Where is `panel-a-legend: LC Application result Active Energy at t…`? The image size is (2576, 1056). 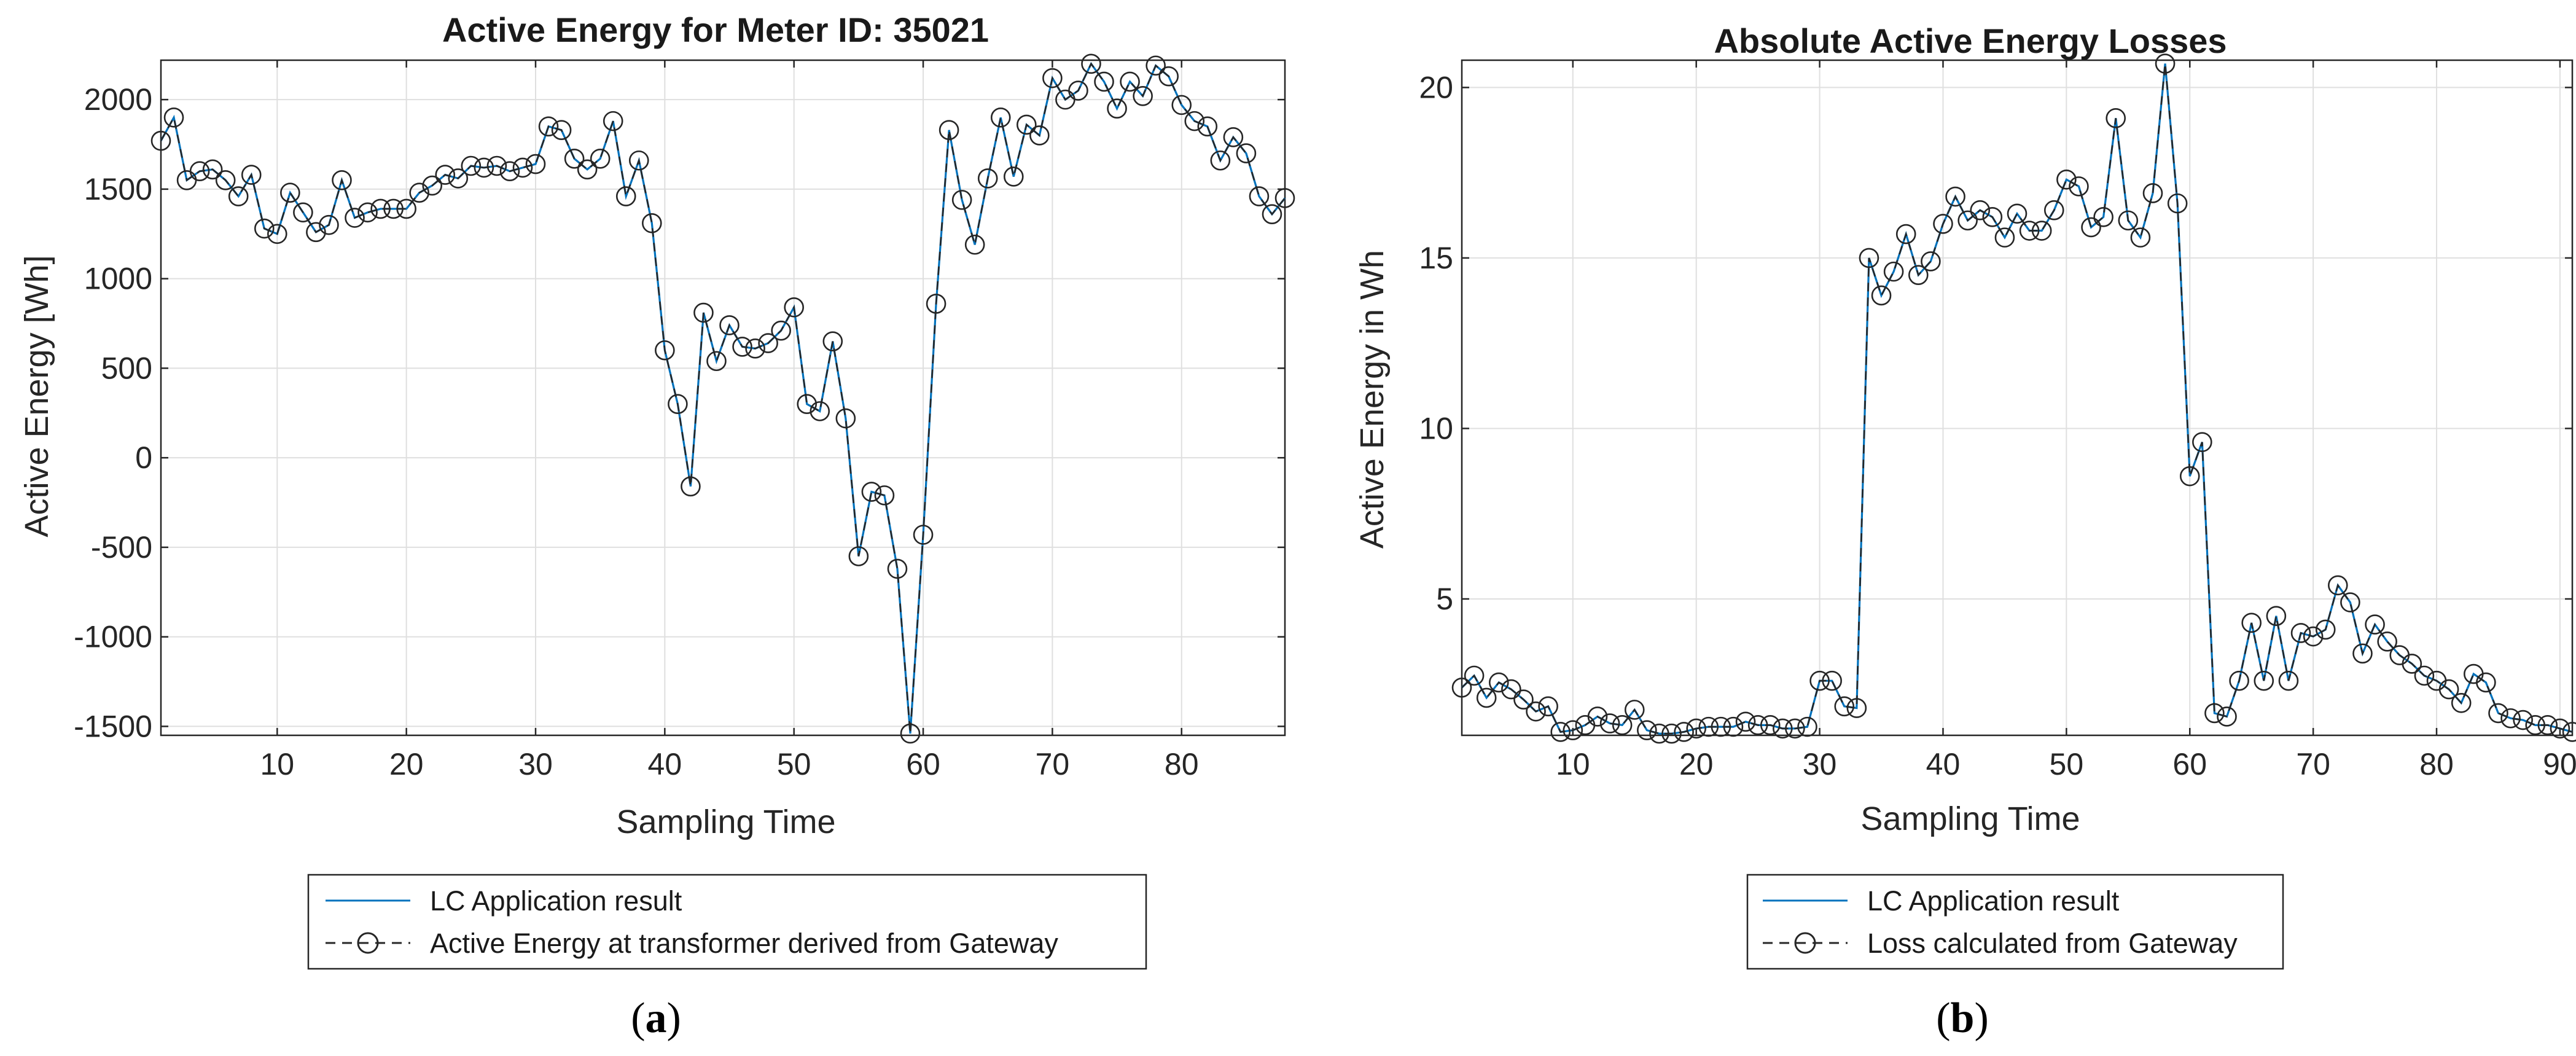 panel-a-legend: LC Application result Active Energy at t… is located at coordinates (727, 922).